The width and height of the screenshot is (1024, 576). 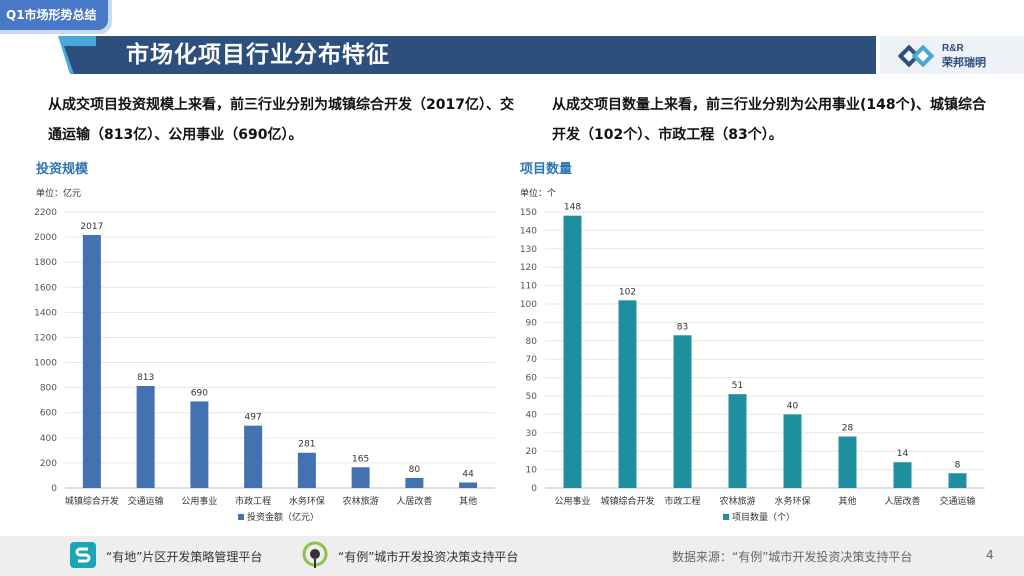 I want to click on y-tick-label: 2000, so click(x=45, y=238).